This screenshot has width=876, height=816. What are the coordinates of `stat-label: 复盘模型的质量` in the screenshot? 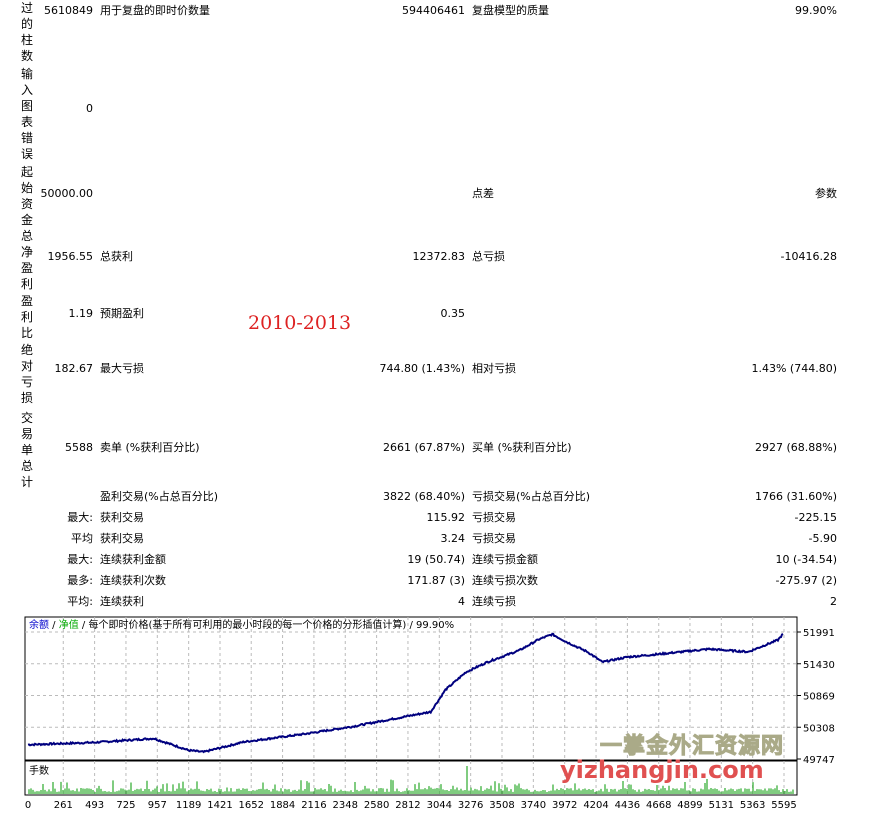 It's located at (510, 10).